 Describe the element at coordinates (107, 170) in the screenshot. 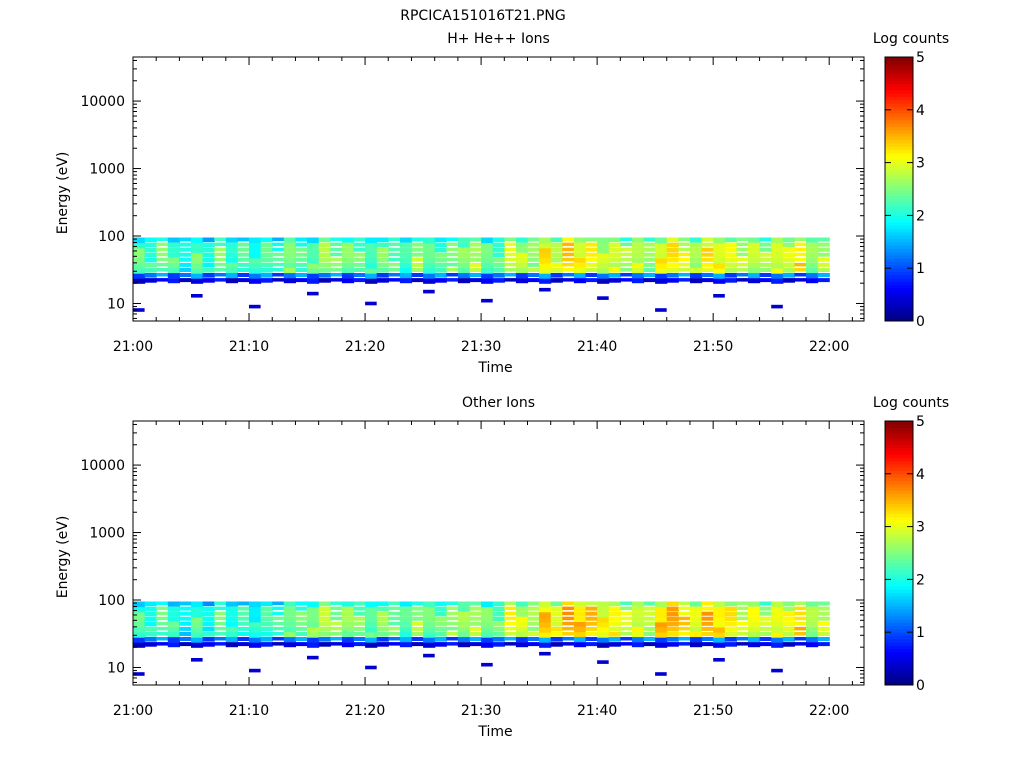

I see `y-tick-label: 1000` at that location.